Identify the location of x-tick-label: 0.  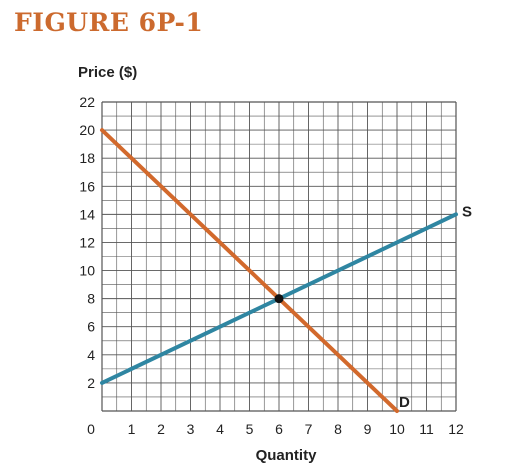
(91, 429).